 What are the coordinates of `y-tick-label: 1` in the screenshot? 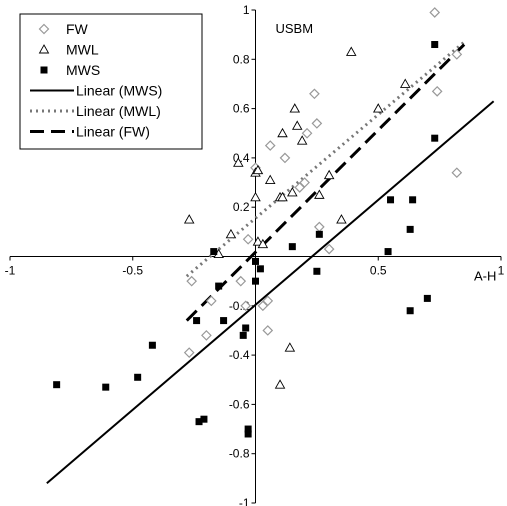 It's located at (246, 10).